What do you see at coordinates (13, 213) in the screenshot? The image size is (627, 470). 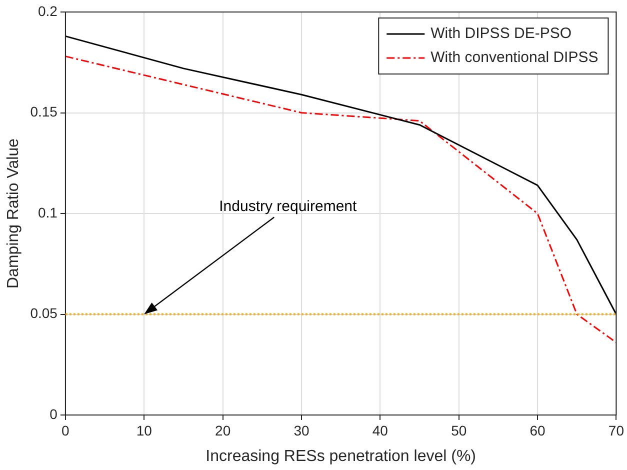 I see `y-axis-title: Damping Ratio Value` at bounding box center [13, 213].